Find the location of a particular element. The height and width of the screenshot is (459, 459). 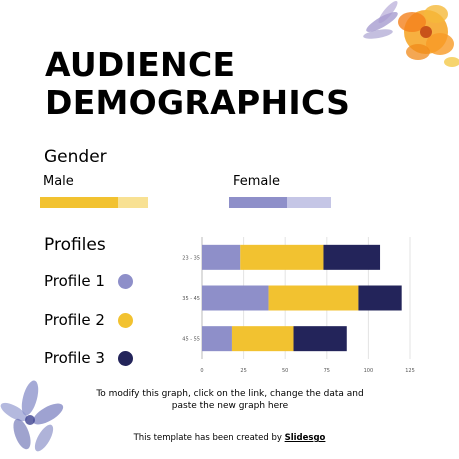

chart-note-line-2: paste the new graph here is located at coordinates (230, 406).